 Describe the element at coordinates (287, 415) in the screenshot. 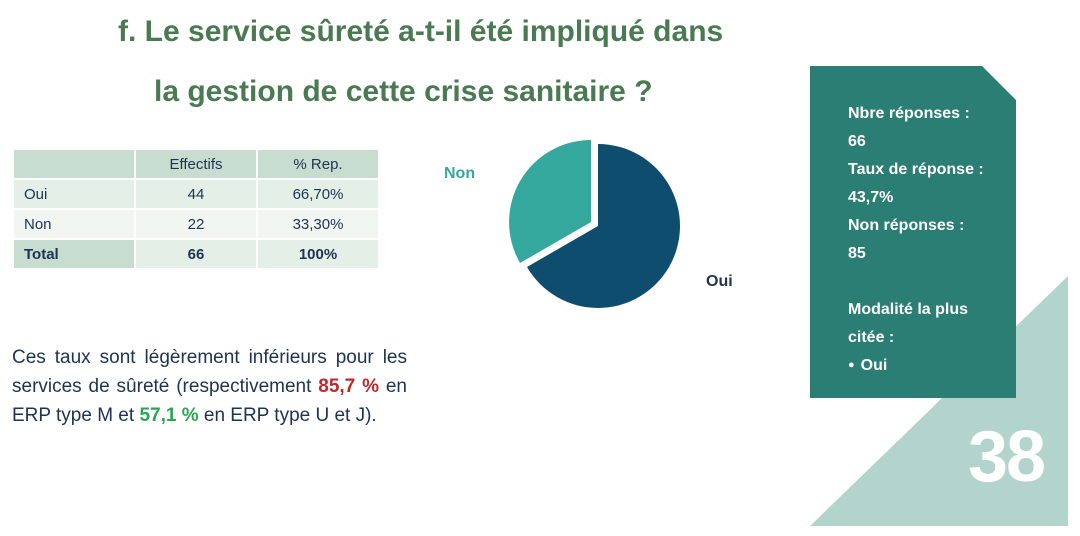

I see `note-text-3: en ERP type U et J).` at that location.